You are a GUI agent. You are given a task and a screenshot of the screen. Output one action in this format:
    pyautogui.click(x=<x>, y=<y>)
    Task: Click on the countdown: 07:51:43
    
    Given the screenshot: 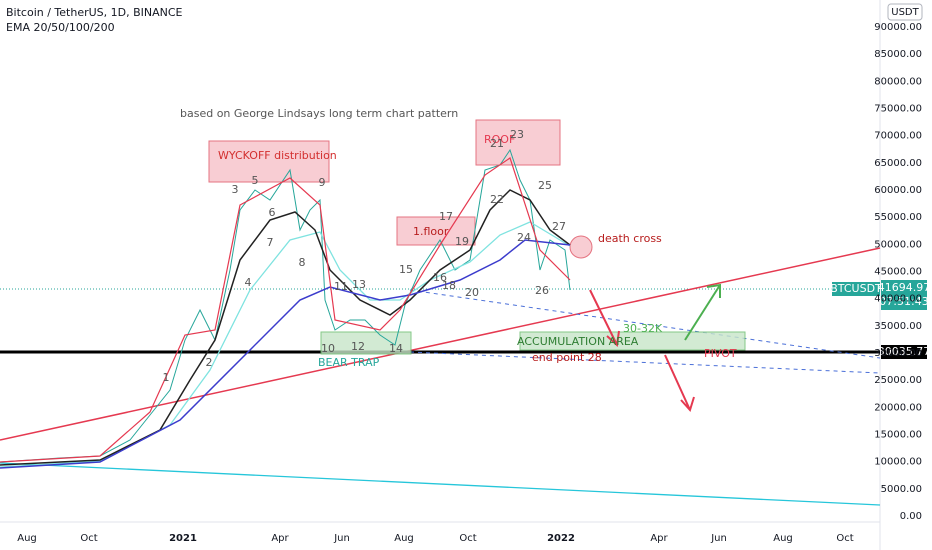 What is the action you would take?
    pyautogui.click(x=903, y=301)
    